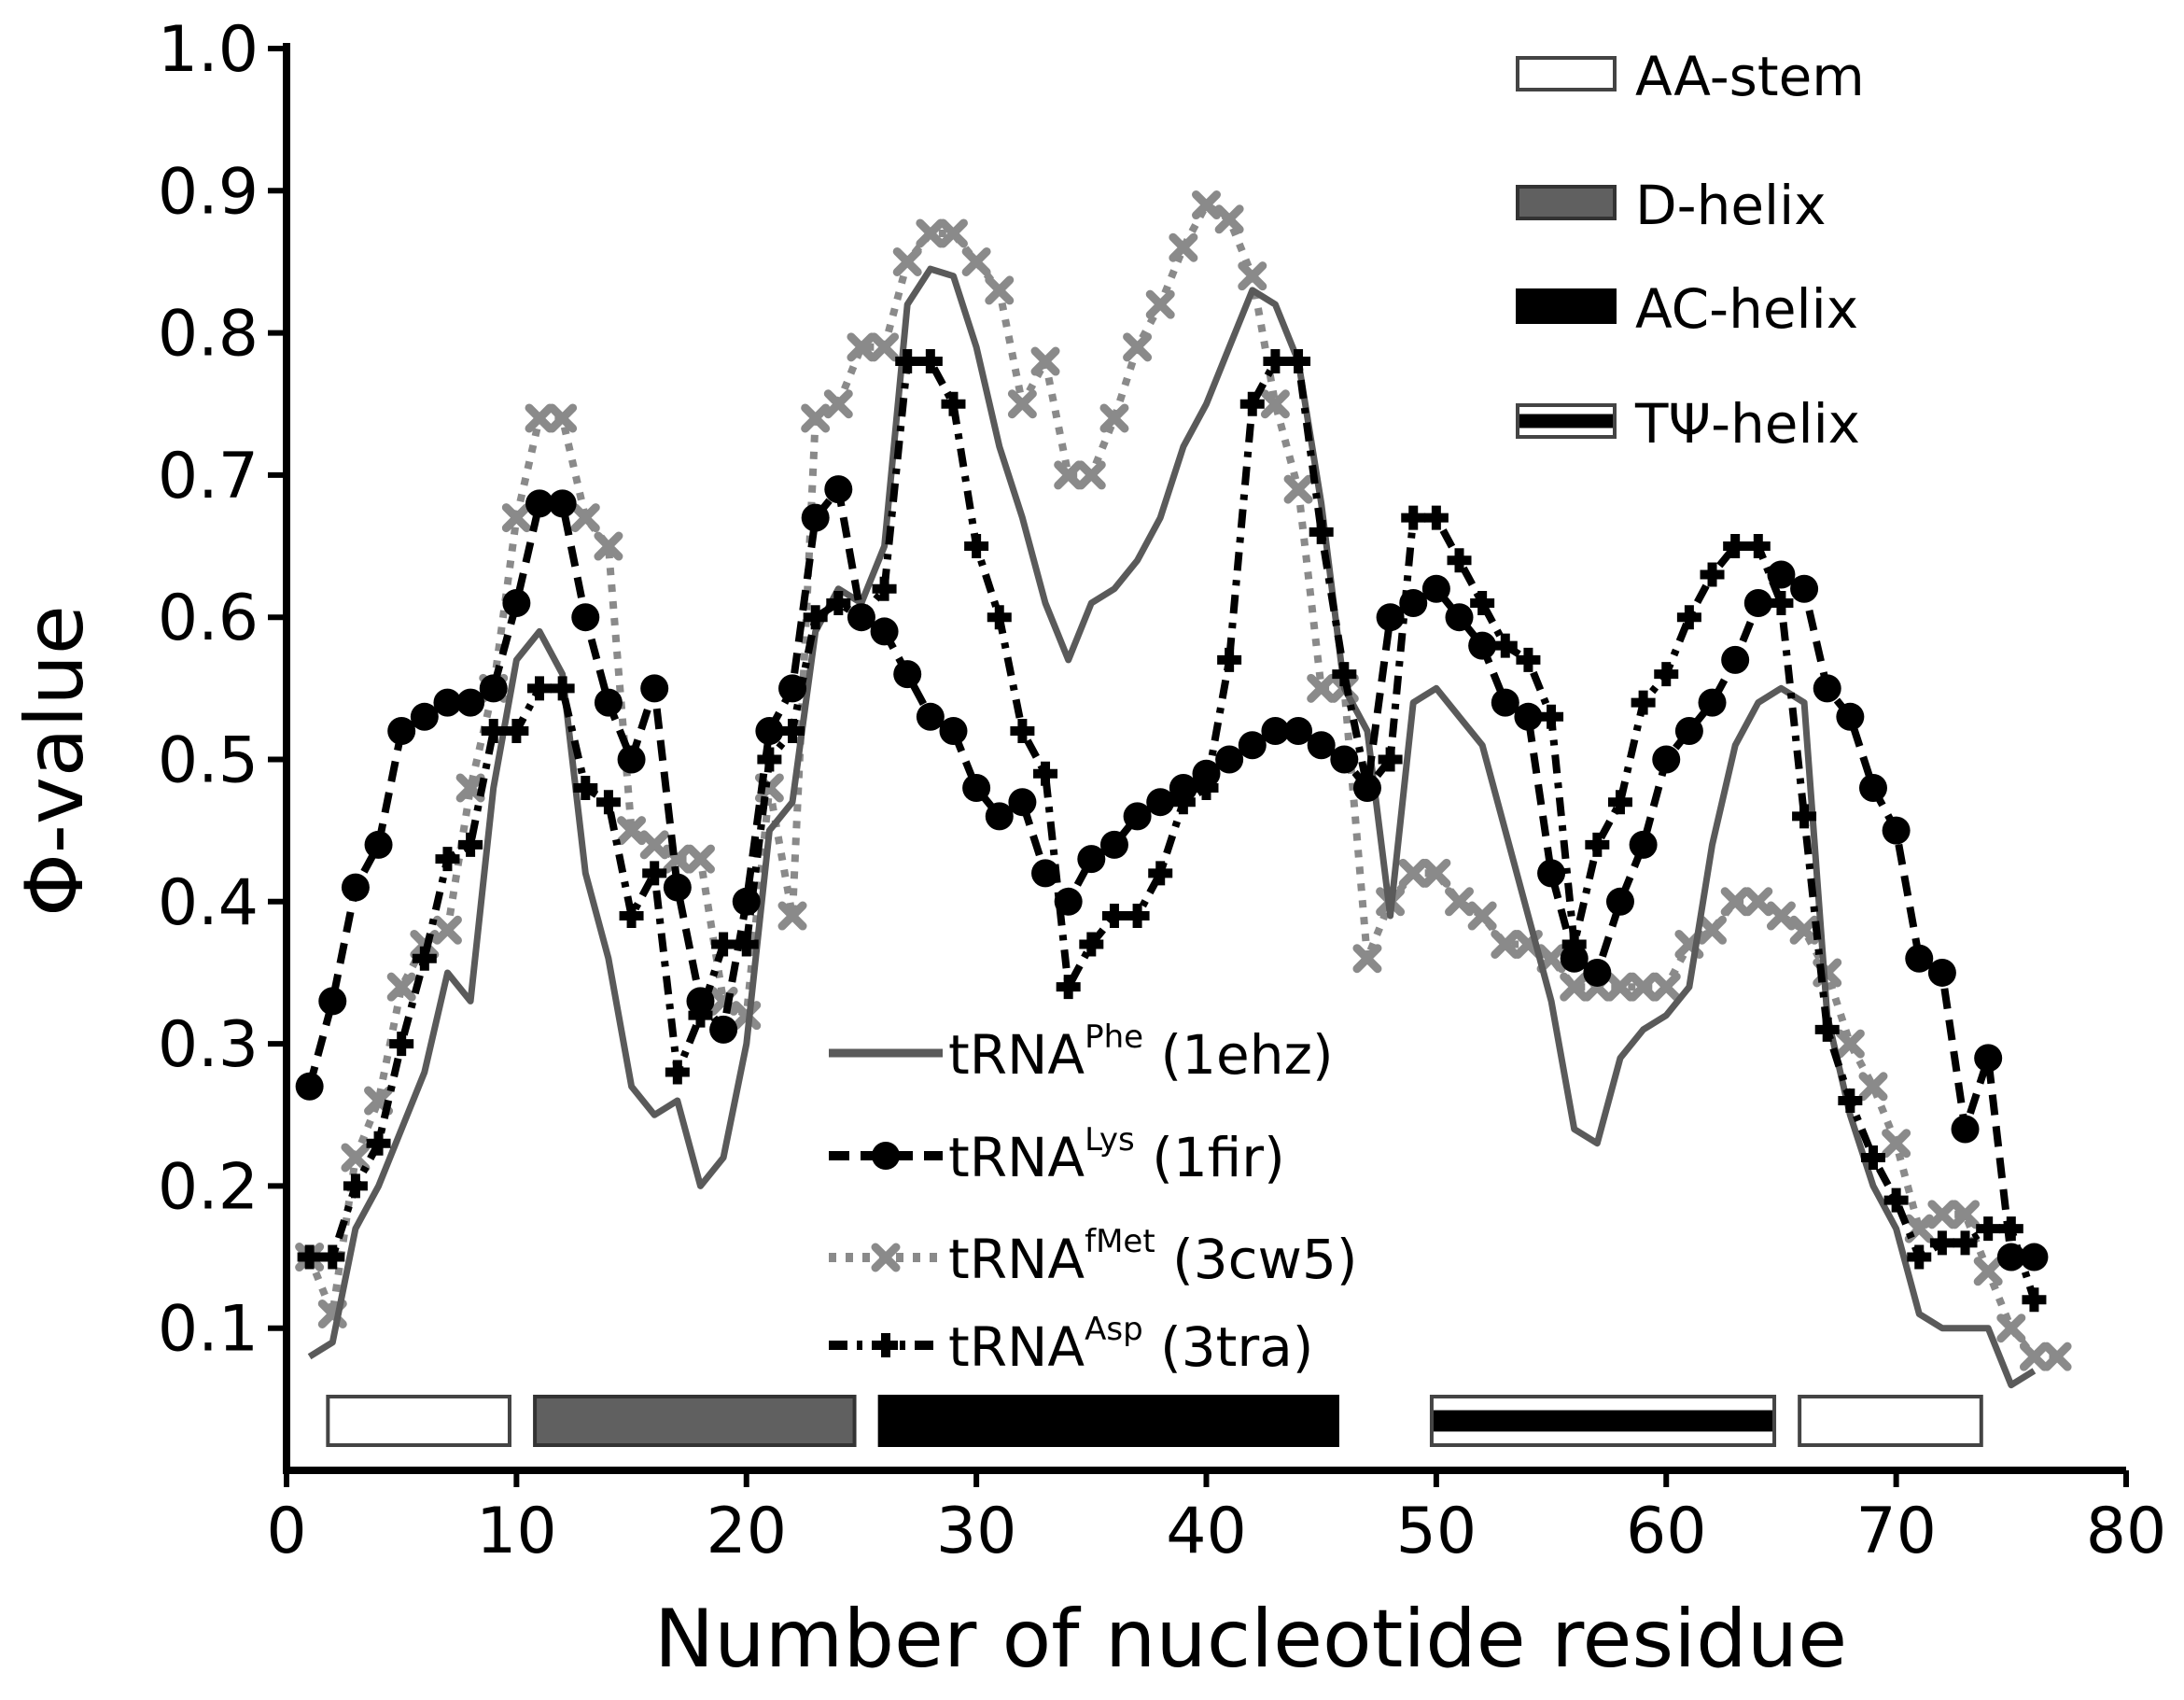 This screenshot has width=2184, height=1700. I want to click on region-legend: AA-stem D-helix AC-helix TΨ-helix, so click(1690, 251).